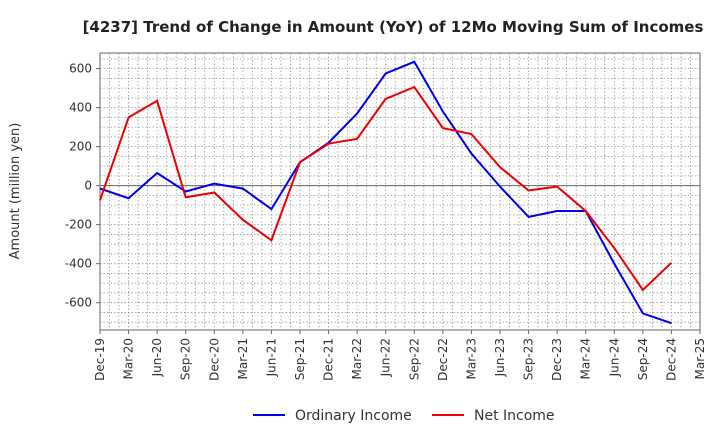 The image size is (720, 440). Describe the element at coordinates (80, 108) in the screenshot. I see `y-tick-label: 400` at that location.